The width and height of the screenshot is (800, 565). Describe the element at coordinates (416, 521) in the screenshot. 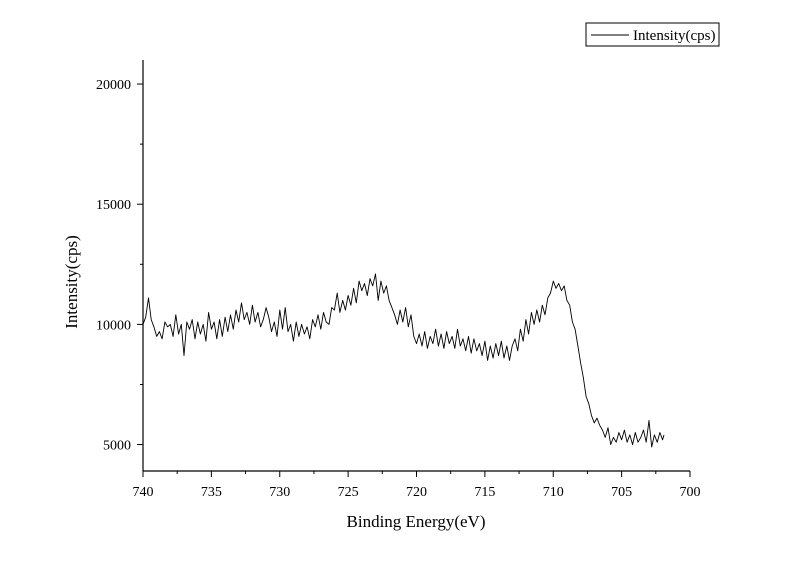

I see `x-axis-title: Binding Energy(eV)` at that location.